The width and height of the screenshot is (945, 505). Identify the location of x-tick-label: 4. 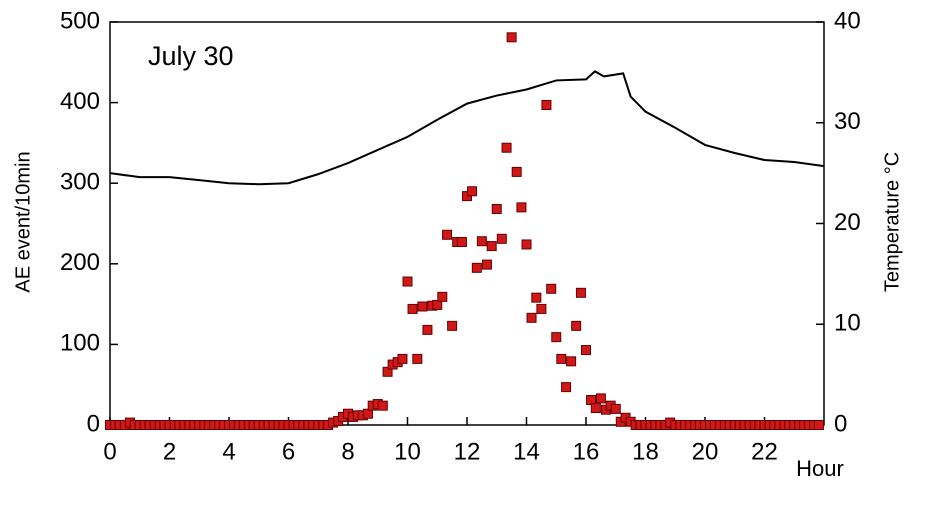
(228, 451).